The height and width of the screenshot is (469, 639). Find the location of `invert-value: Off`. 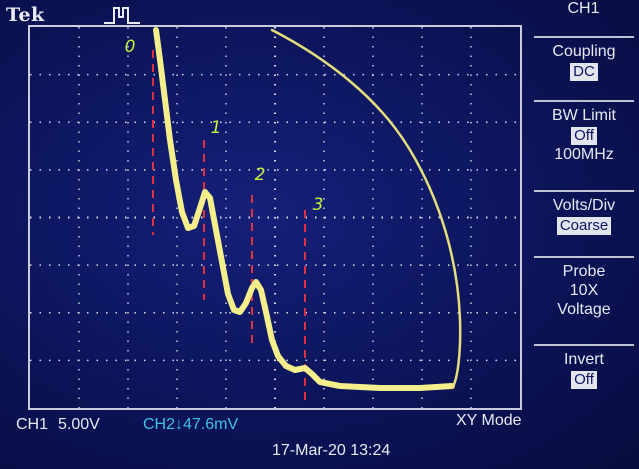

invert-value: Off is located at coordinates (584, 380).